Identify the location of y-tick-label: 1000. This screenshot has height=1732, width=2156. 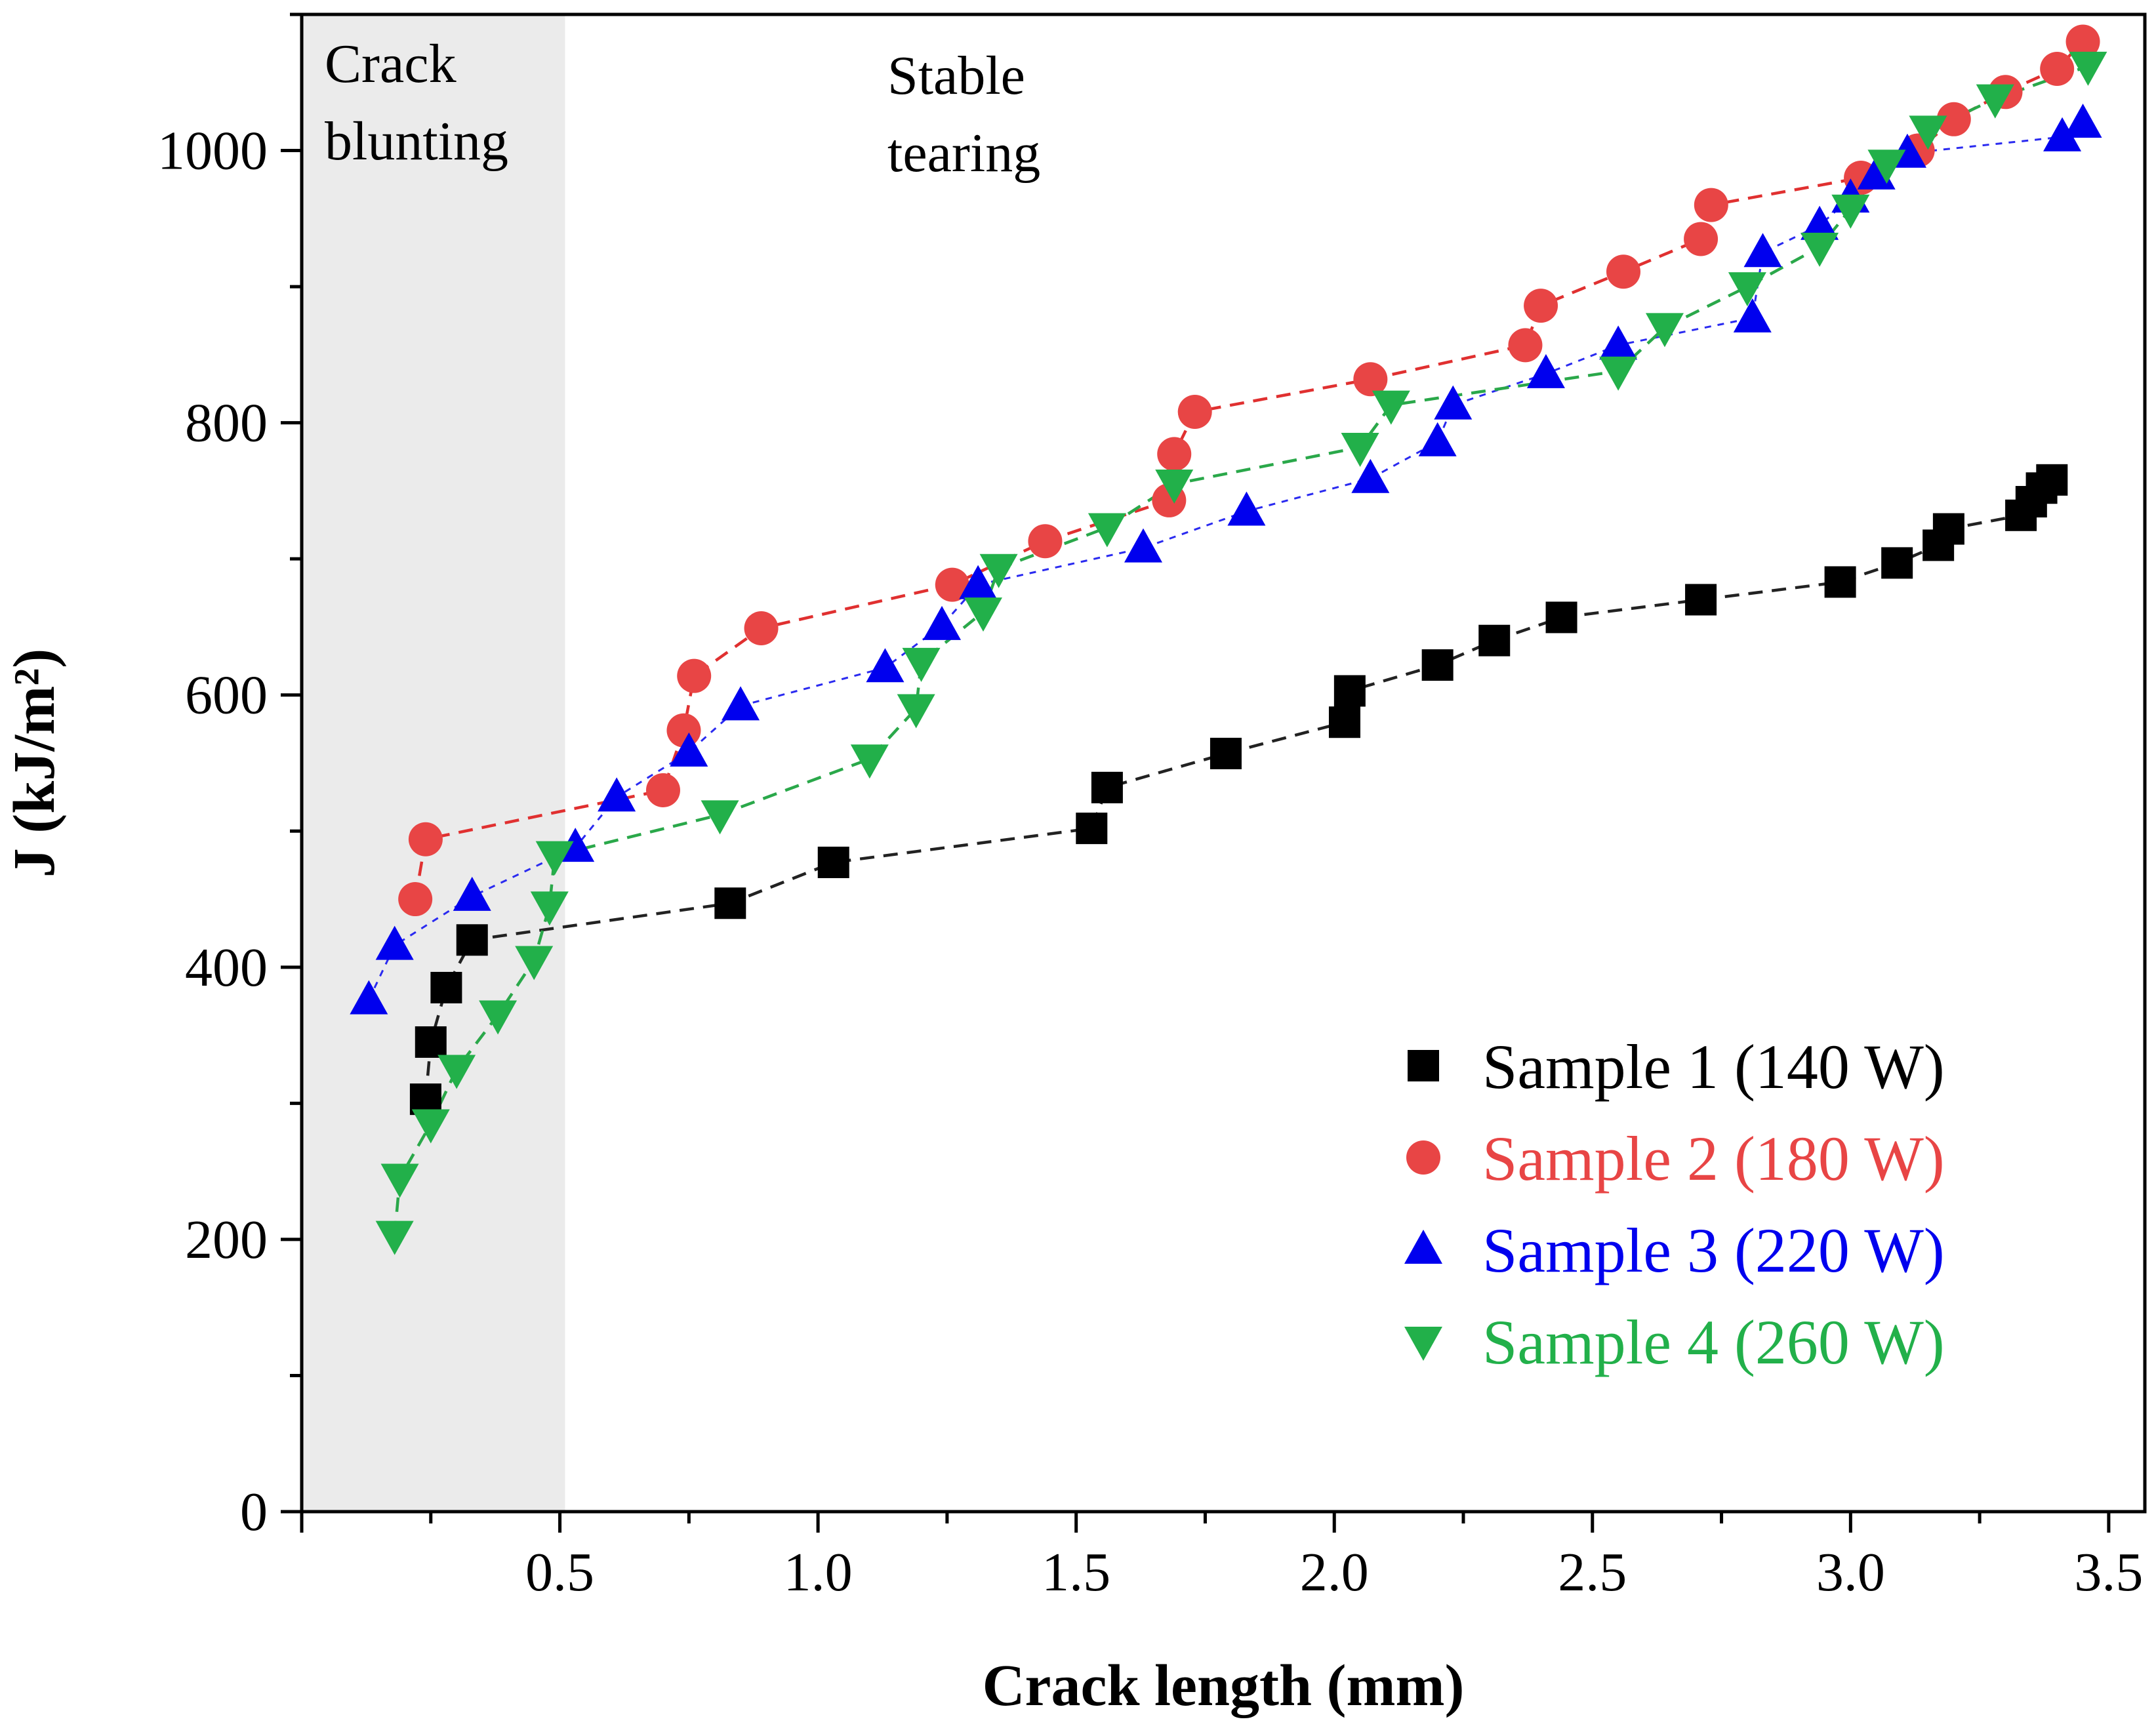
(212, 151).